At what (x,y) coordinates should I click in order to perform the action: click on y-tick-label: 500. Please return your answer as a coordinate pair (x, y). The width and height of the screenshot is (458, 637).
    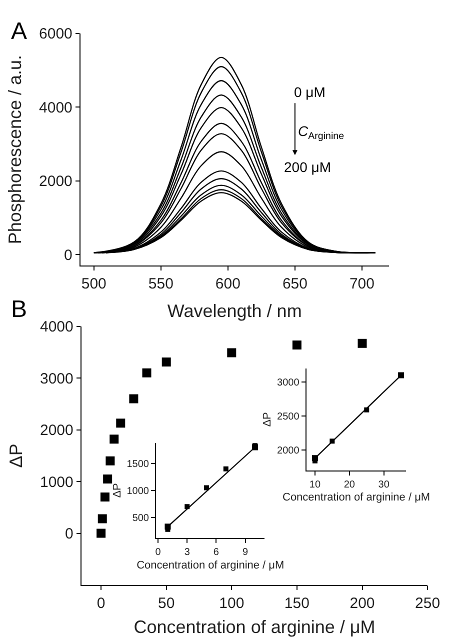
    Looking at the image, I should click on (141, 518).